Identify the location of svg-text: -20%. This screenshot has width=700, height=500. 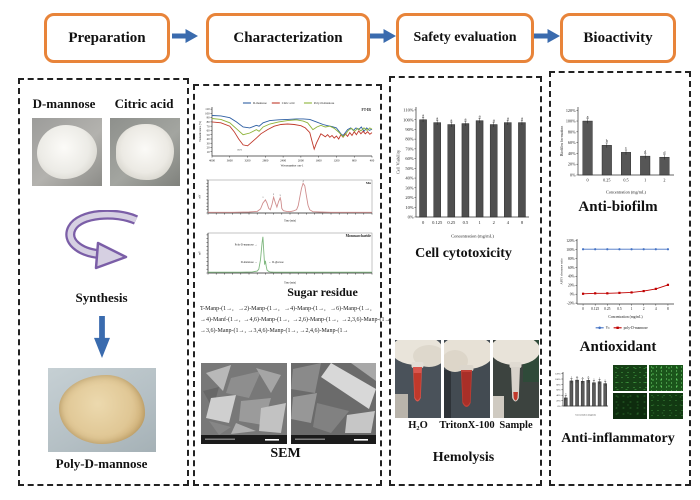
(571, 303).